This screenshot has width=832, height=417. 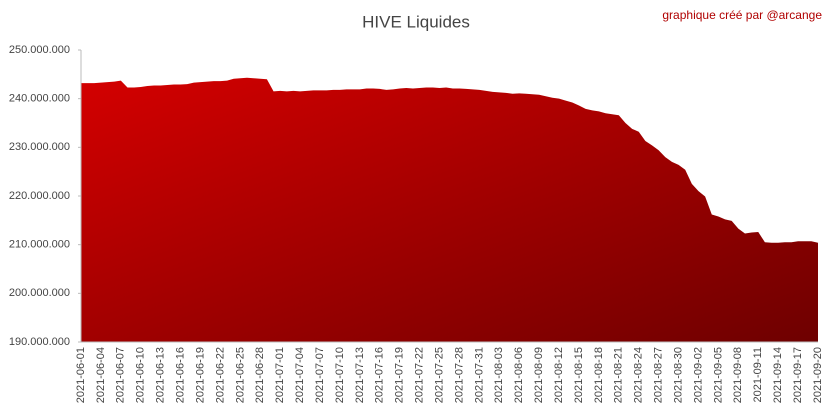 I want to click on x-tick-label: 2021-08-21, so click(x=619, y=375).